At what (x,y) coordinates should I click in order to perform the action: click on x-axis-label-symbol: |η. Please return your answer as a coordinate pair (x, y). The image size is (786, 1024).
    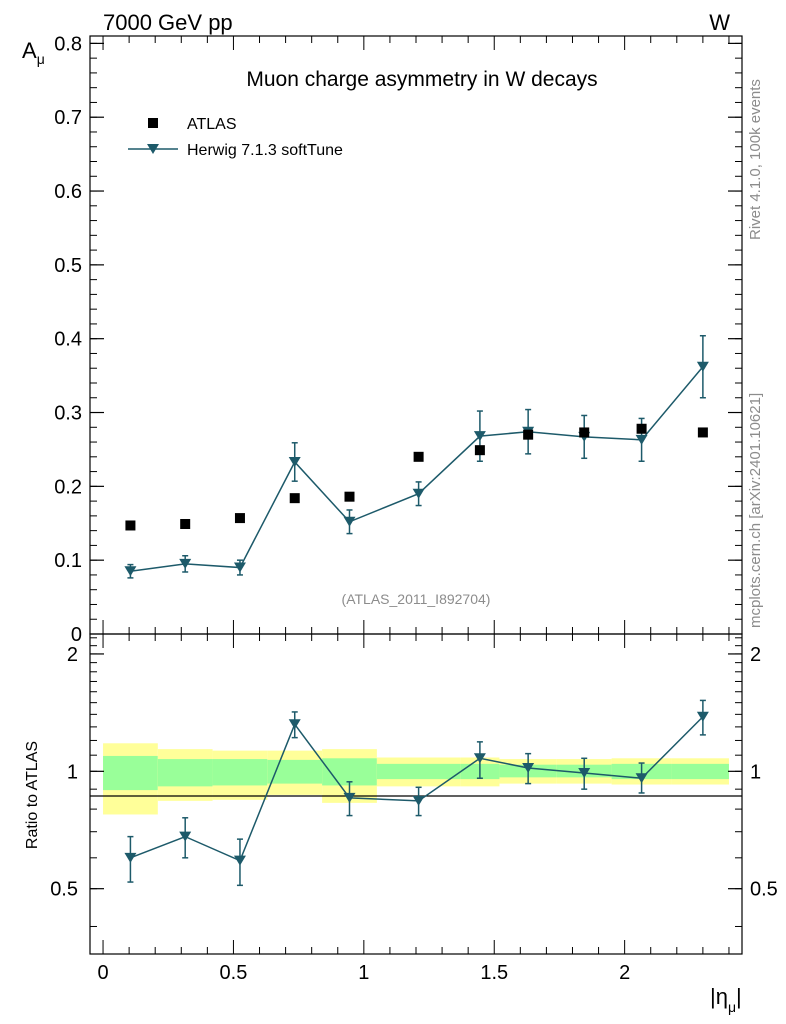
    Looking at the image, I should click on (719, 996).